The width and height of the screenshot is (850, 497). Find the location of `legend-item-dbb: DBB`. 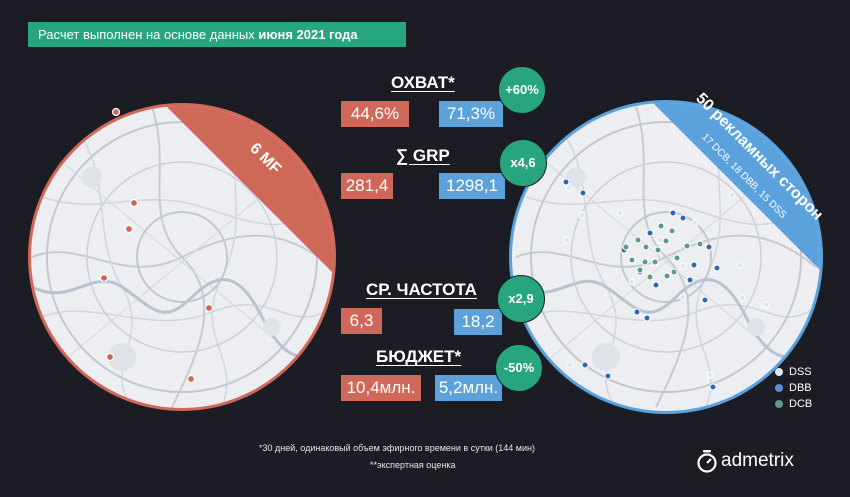

legend-item-dbb: DBB is located at coordinates (793, 388).